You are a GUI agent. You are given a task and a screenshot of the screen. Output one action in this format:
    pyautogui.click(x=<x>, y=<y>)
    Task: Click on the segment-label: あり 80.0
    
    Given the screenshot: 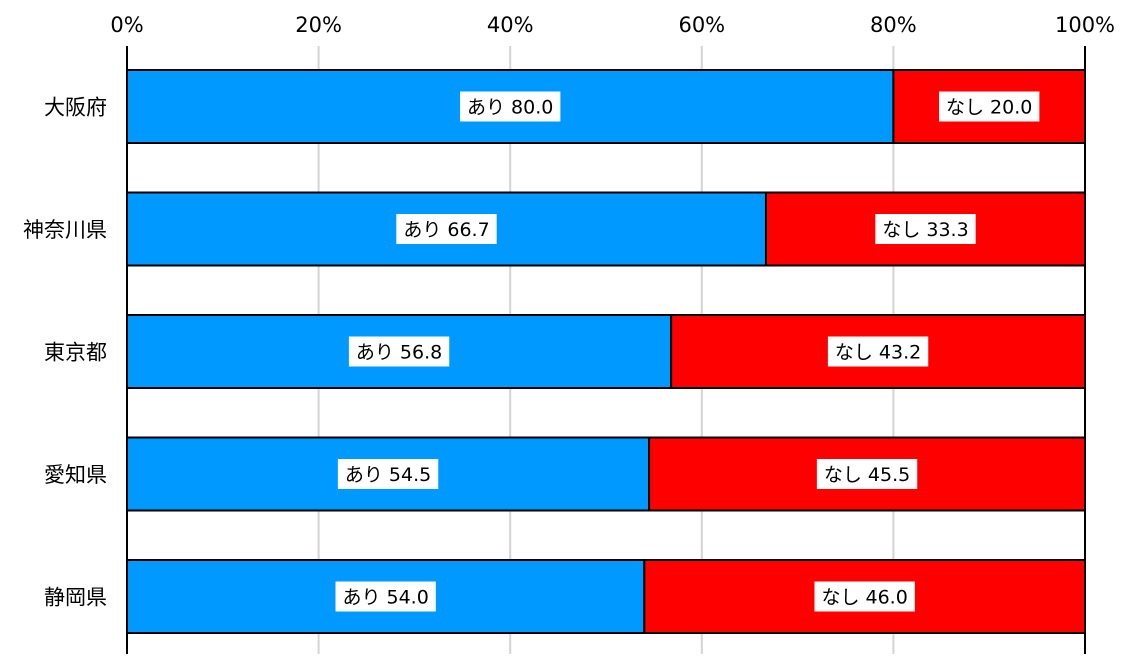 What is the action you would take?
    pyautogui.click(x=510, y=106)
    